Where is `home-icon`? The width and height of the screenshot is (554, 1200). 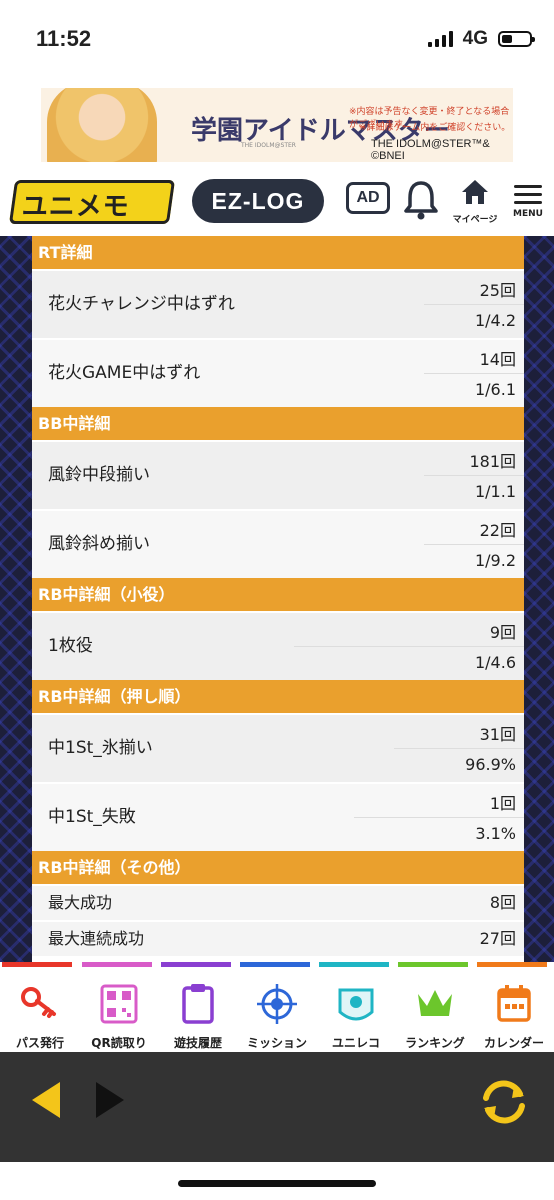
home-icon is located at coordinates (475, 192).